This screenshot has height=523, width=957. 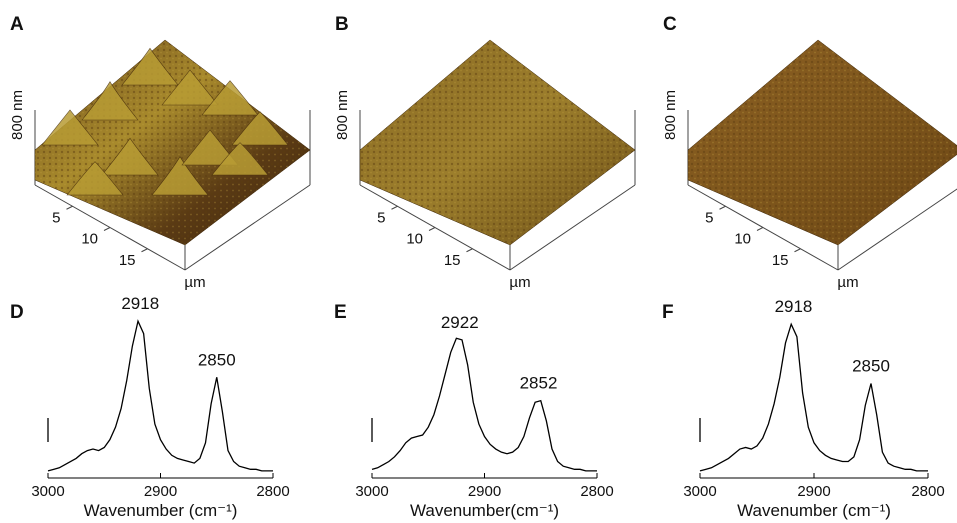 I want to click on panel-label: B, so click(x=342, y=24).